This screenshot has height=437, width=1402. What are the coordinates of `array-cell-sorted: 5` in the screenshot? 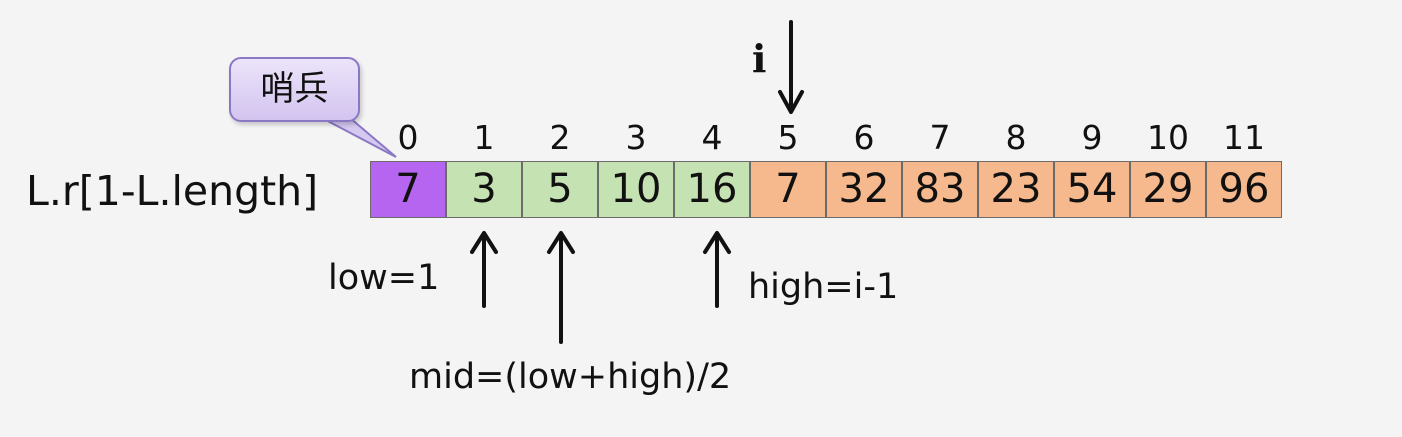 It's located at (560, 189).